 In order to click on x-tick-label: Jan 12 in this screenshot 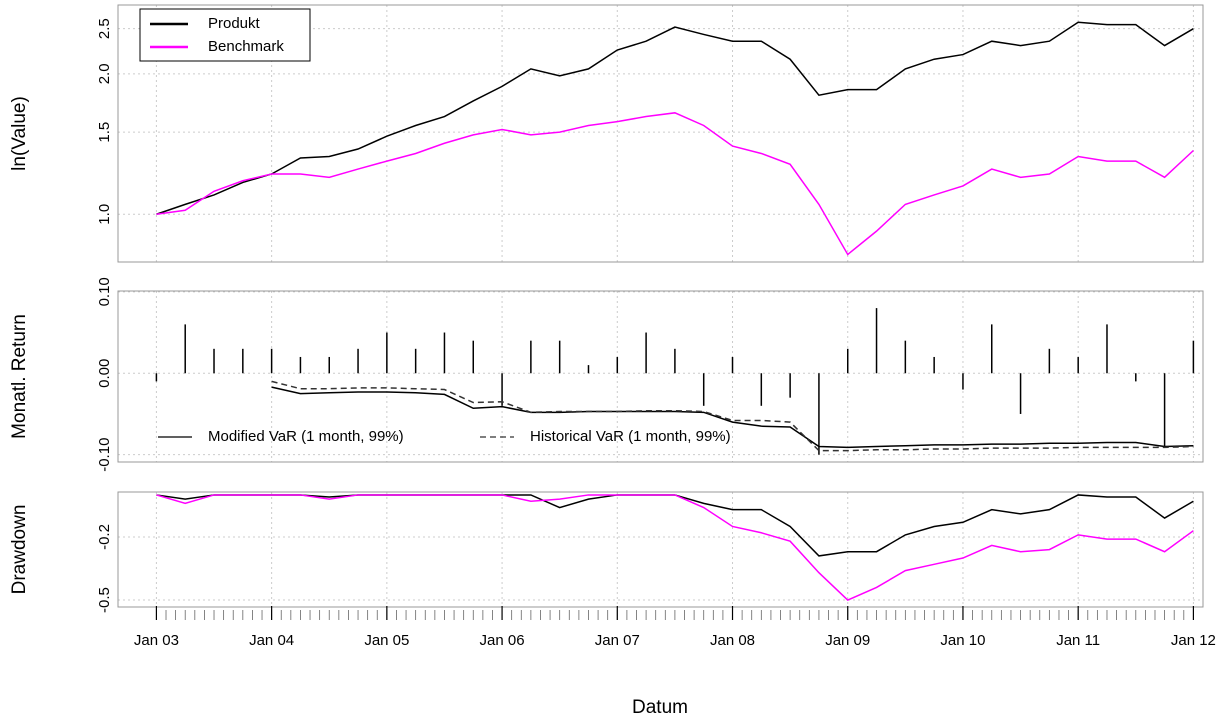, I will do `click(1193, 640)`.